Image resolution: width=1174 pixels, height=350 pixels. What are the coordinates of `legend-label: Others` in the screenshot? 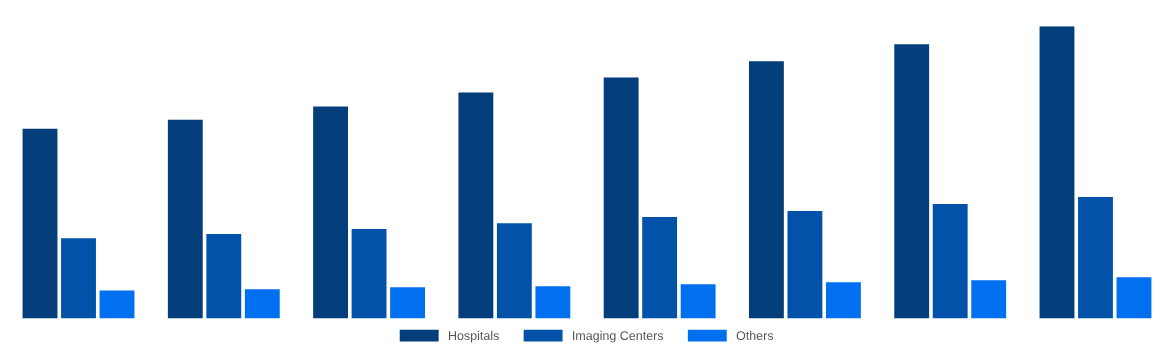 It's located at (755, 335).